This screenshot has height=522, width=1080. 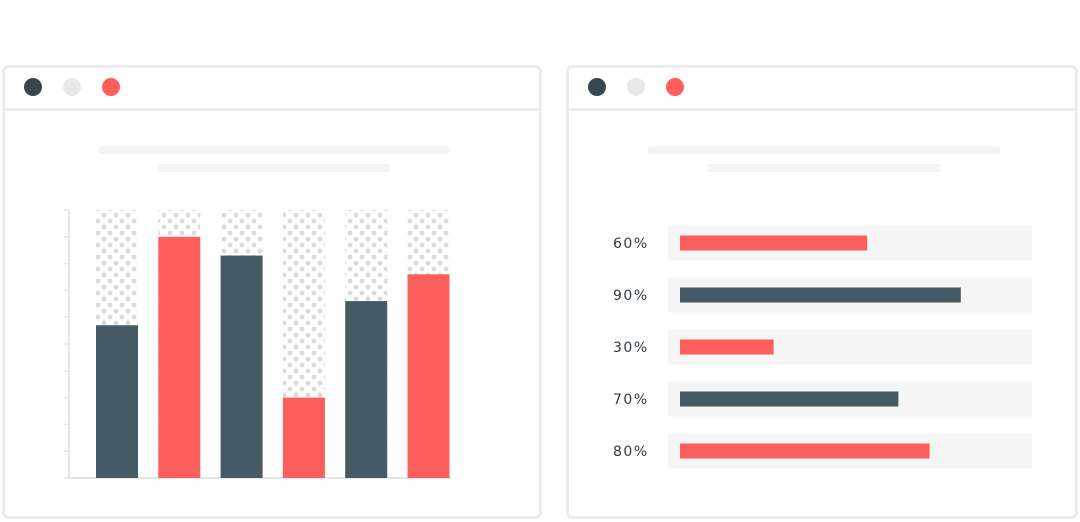 What do you see at coordinates (631, 244) in the screenshot?
I see `category-label: 60%` at bounding box center [631, 244].